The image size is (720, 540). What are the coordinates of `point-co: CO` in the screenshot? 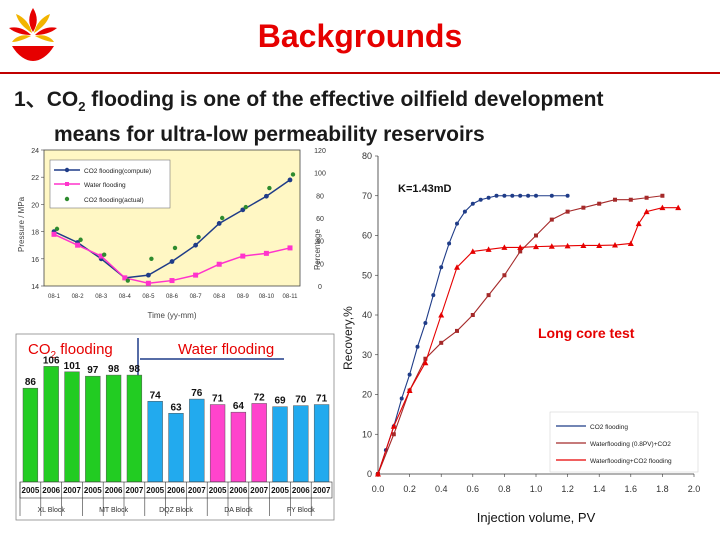 It's located at (62, 99).